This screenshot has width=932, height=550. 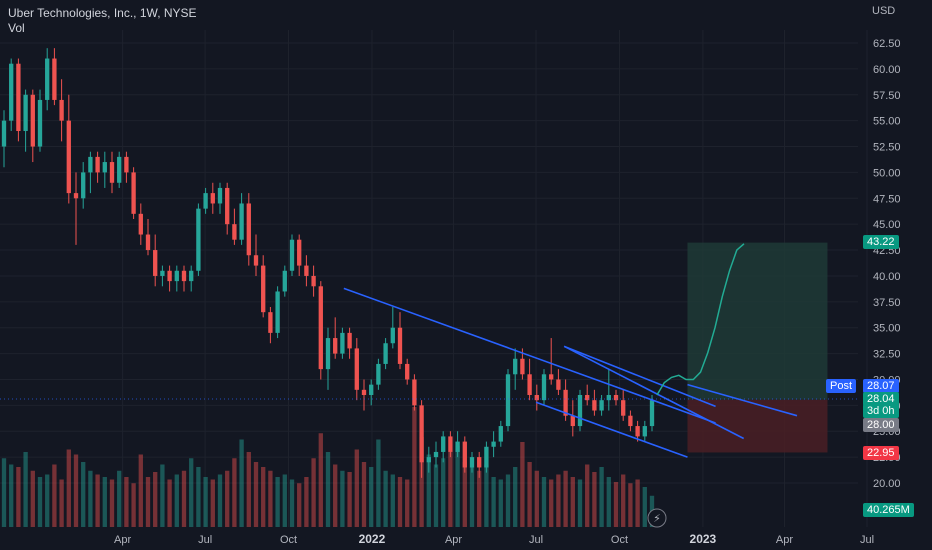 What do you see at coordinates (887, 199) in the screenshot?
I see `price-tick-label: 47.50` at bounding box center [887, 199].